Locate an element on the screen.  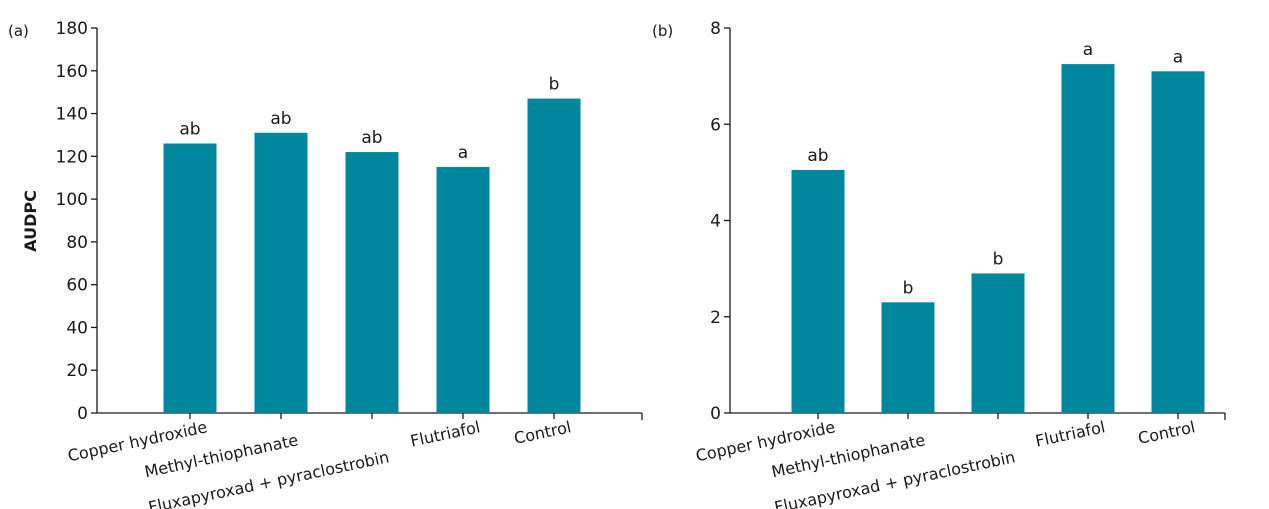
y-tick-label: 20 is located at coordinates (77, 371).